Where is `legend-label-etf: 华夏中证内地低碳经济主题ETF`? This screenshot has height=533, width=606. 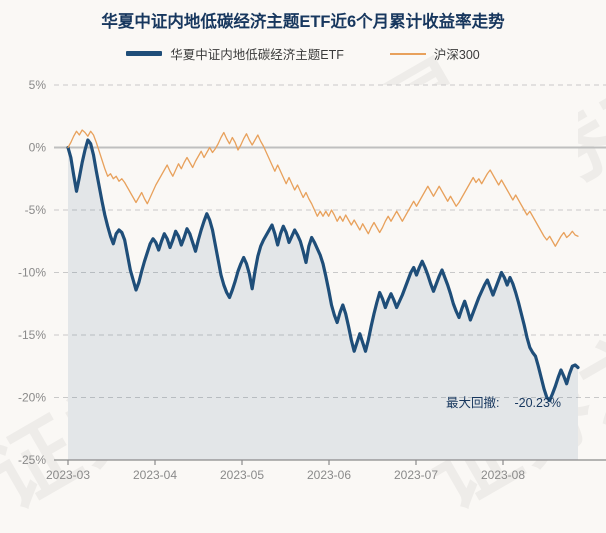 legend-label-etf: 华夏中证内地低碳经济主题ETF is located at coordinates (257, 55).